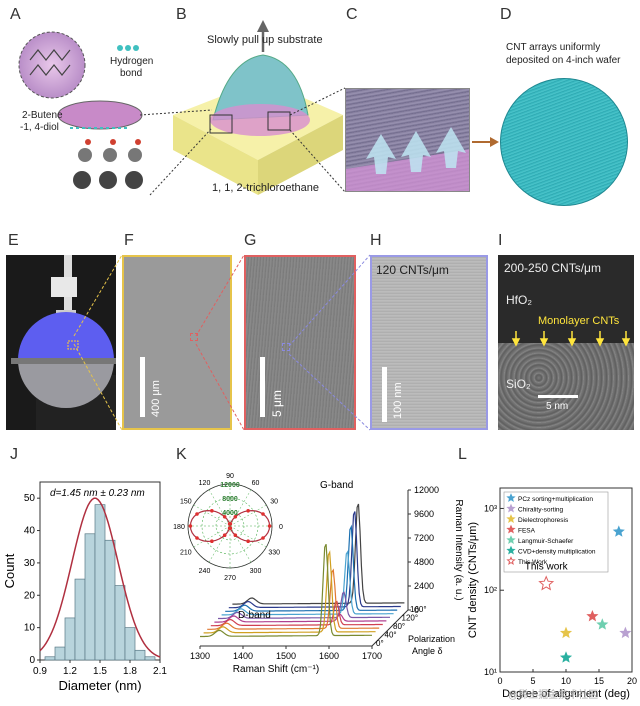 The height and width of the screenshot is (706, 640). I want to click on depth-axis-label-1: Polarization, so click(431, 639).